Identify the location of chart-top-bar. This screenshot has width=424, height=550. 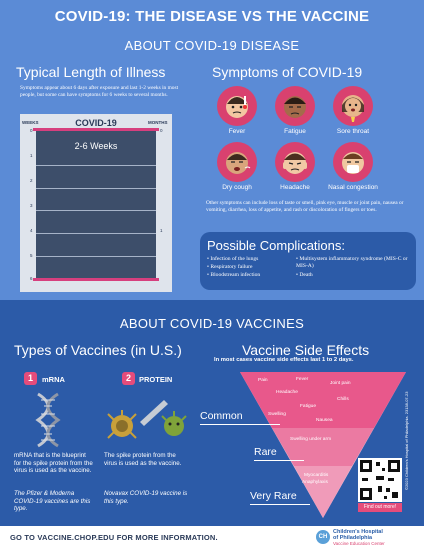
(96, 129).